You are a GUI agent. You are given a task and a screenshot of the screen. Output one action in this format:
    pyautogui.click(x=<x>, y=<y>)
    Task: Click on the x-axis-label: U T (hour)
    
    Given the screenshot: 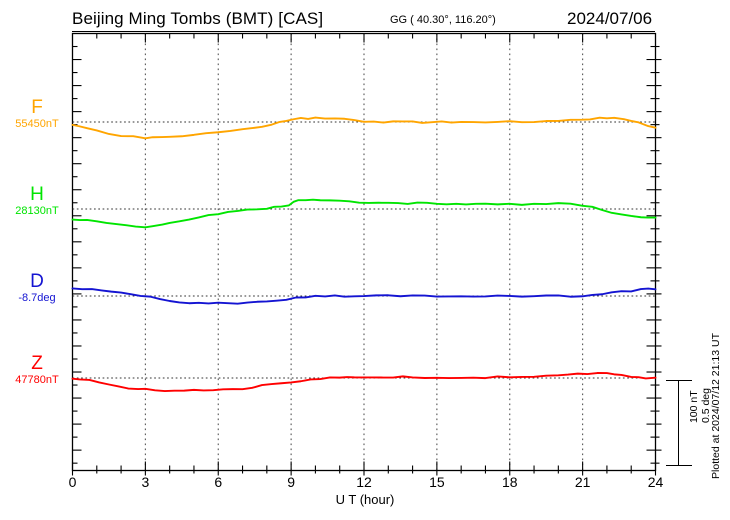 What is the action you would take?
    pyautogui.click(x=365, y=499)
    